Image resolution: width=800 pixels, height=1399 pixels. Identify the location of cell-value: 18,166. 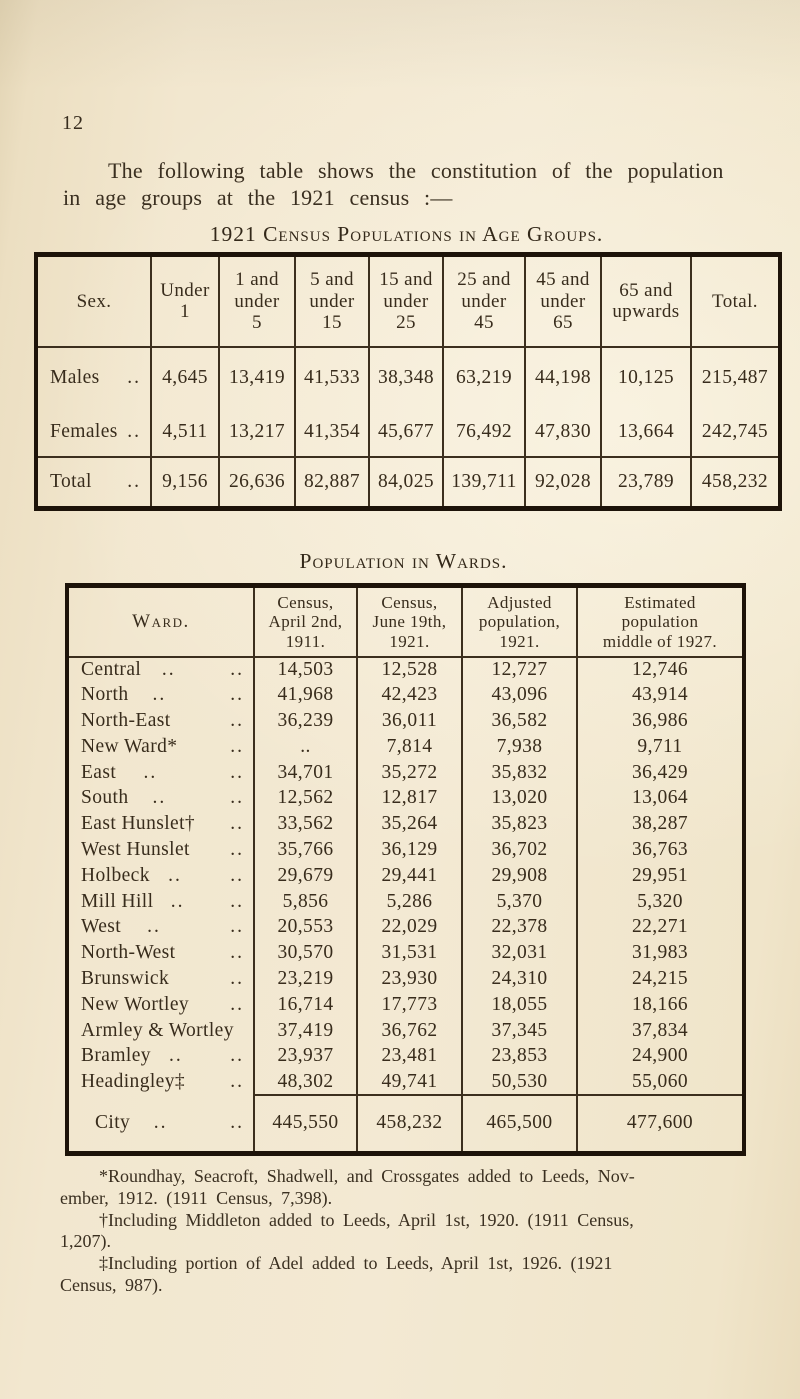
(660, 1004).